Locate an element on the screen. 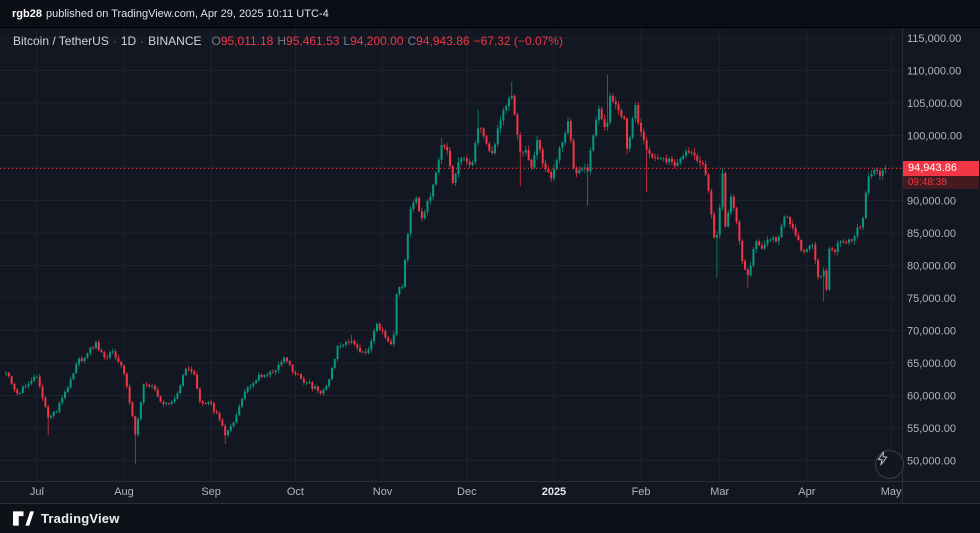 The image size is (980, 533). svg-text: 100,000.00 is located at coordinates (934, 137).